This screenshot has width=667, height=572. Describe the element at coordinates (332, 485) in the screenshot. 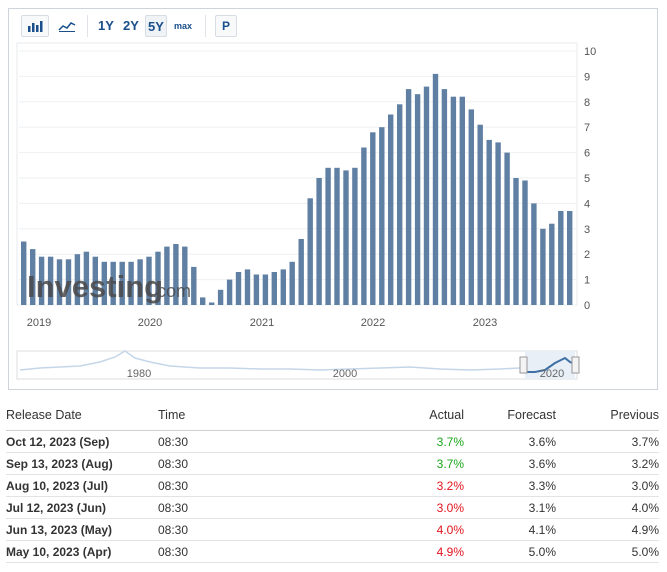

I see `table-row: Aug 10, 2023 (Jul) 08:30 3.2% 3.3% 3.0%` at that location.